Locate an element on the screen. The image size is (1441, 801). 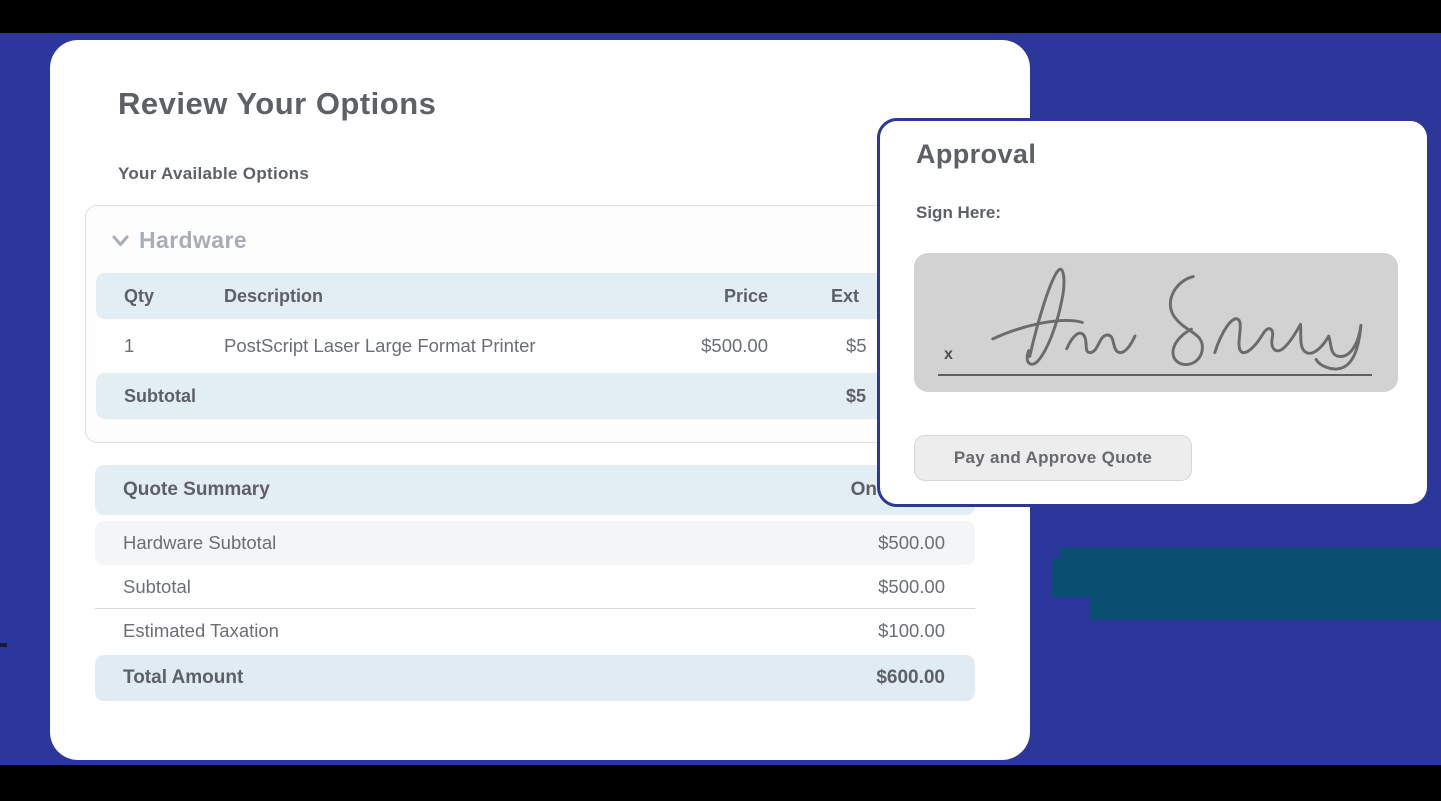
item-description: PostScript Laser Large Format Printer is located at coordinates (380, 345).